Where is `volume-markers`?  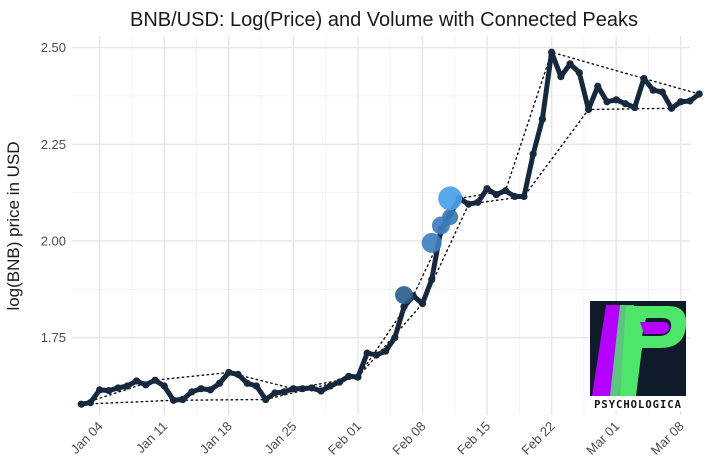 volume-markers is located at coordinates (429, 245).